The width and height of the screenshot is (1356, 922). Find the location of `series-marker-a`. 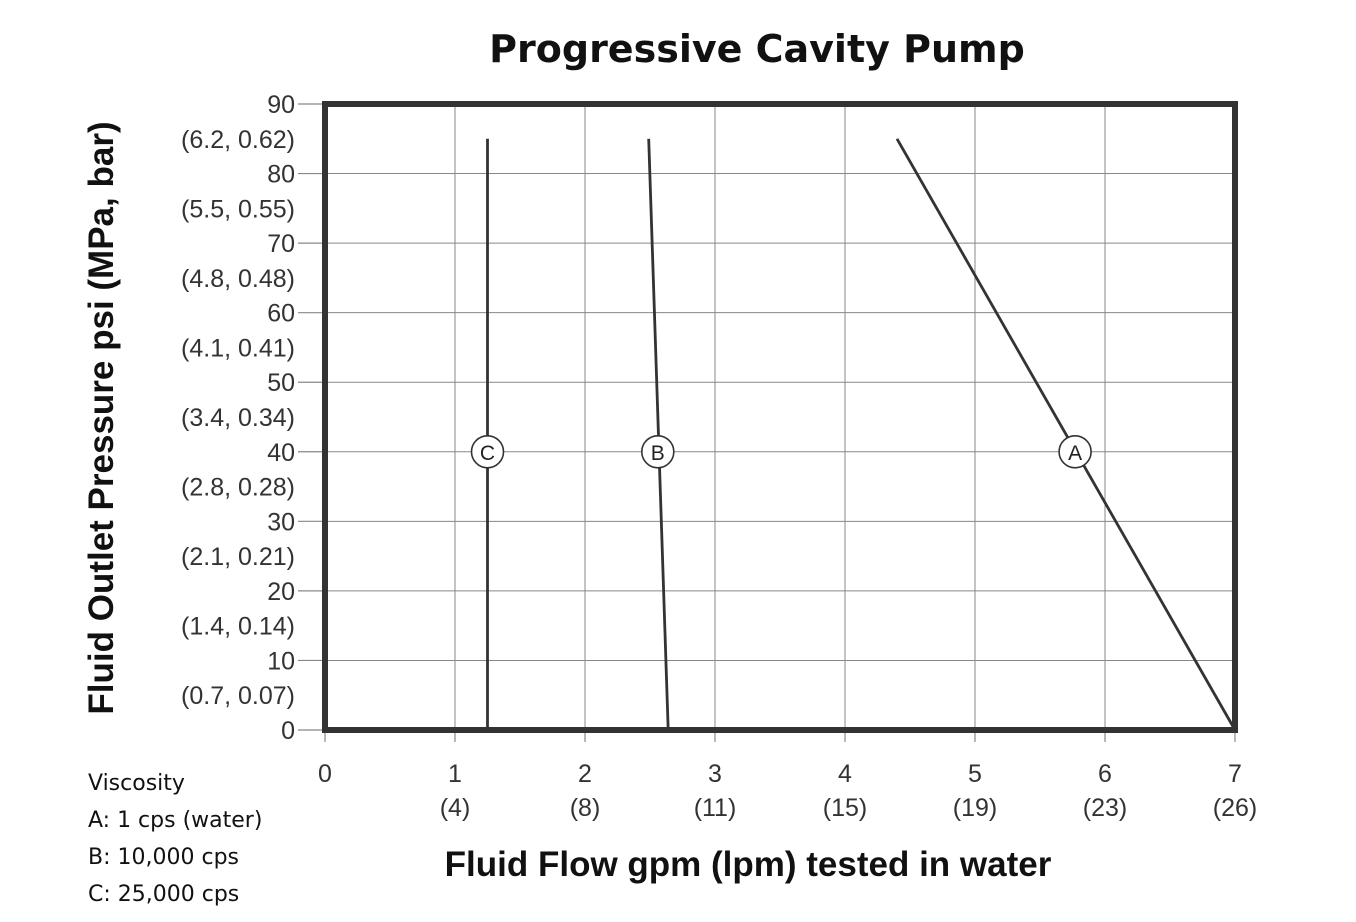

series-marker-a is located at coordinates (1075, 451).